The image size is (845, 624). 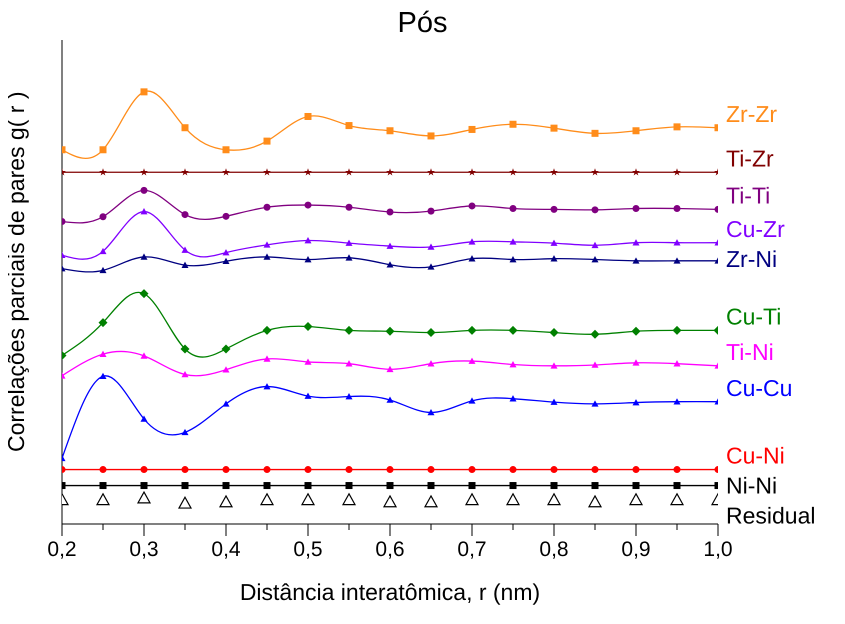 I want to click on x-tick-label: 1,0, so click(x=718, y=549).